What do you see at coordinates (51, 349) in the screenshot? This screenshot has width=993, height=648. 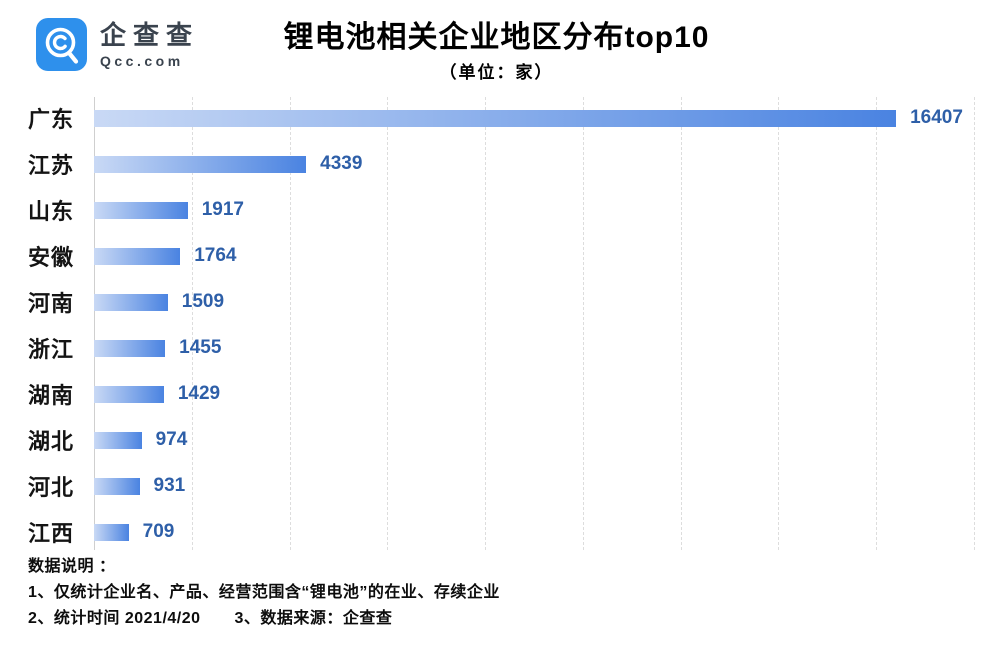 I see `category-label: 浙江` at bounding box center [51, 349].